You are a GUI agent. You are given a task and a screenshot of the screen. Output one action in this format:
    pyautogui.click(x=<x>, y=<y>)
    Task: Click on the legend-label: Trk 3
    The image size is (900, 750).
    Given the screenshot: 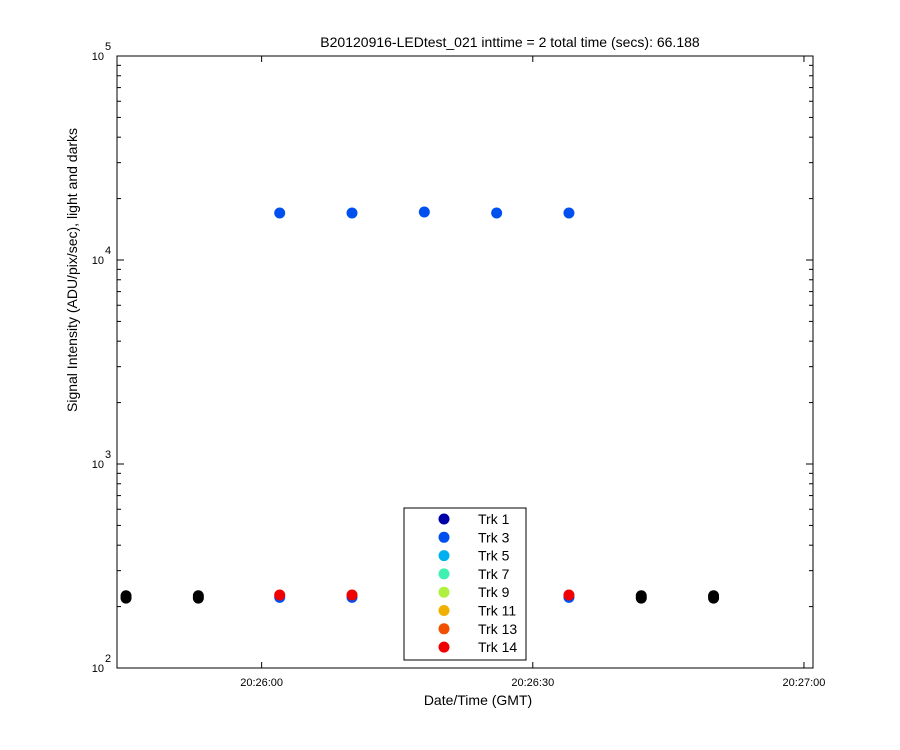 What is the action you would take?
    pyautogui.click(x=494, y=537)
    